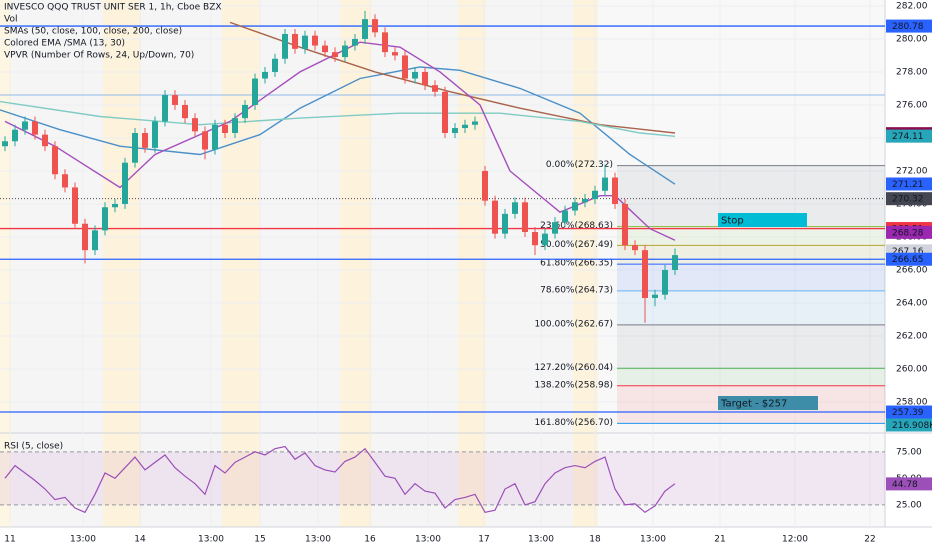 This screenshot has width=932, height=554. Describe the element at coordinates (576, 226) in the screenshot. I see `fib-label: 23.60%(268.63)` at that location.